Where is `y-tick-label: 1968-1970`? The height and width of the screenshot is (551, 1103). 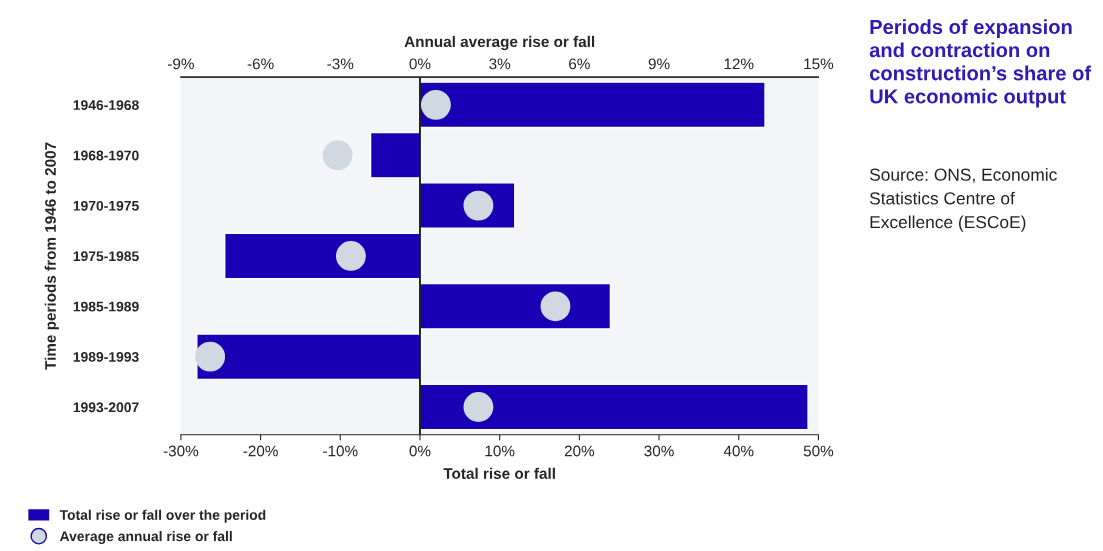 y-tick-label: 1968-1970 is located at coordinates (106, 155).